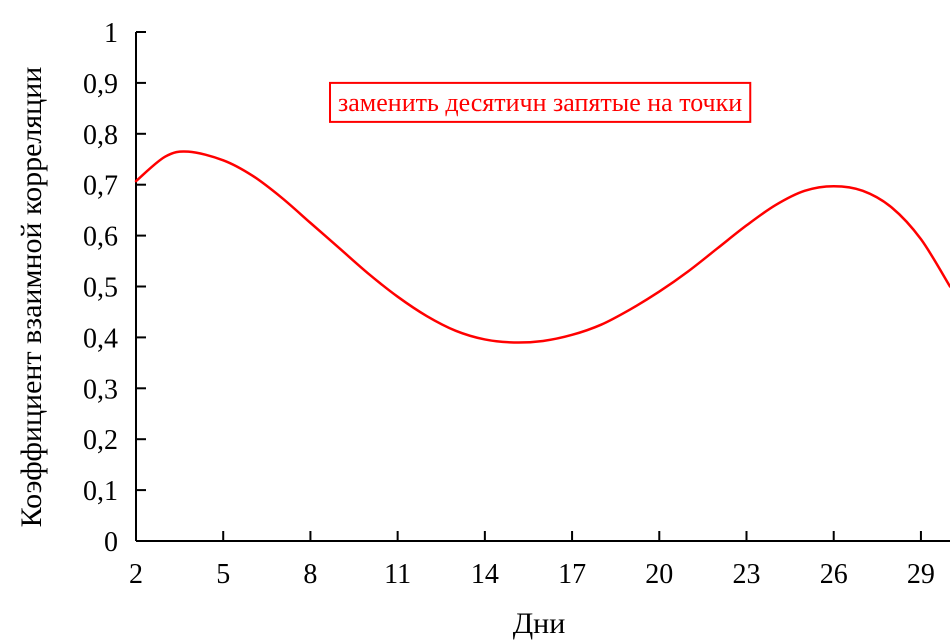  I want to click on y-tick-label: 1, so click(111, 33).